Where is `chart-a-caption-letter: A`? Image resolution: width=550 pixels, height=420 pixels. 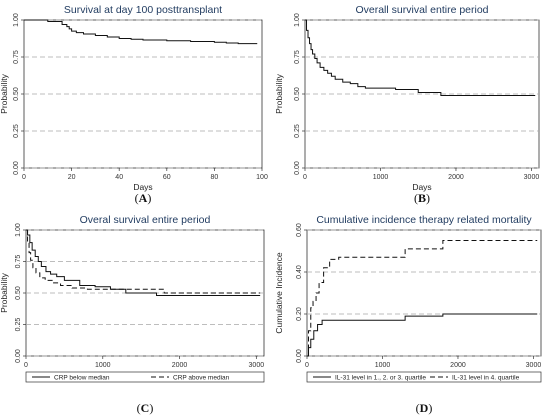
chart-a-caption-letter: A is located at coordinates (143, 198).